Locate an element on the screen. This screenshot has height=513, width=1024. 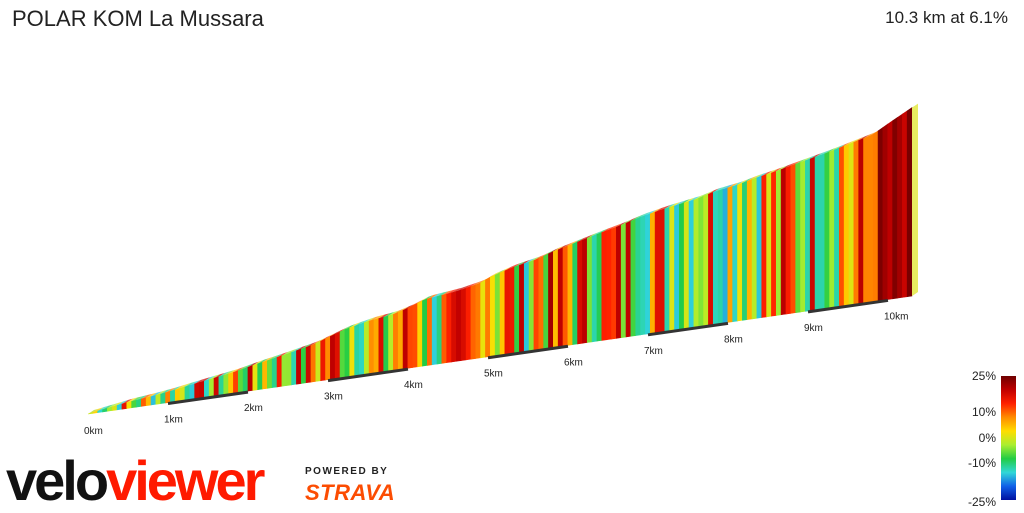
strava-logo: STRAVA is located at coordinates (350, 492).